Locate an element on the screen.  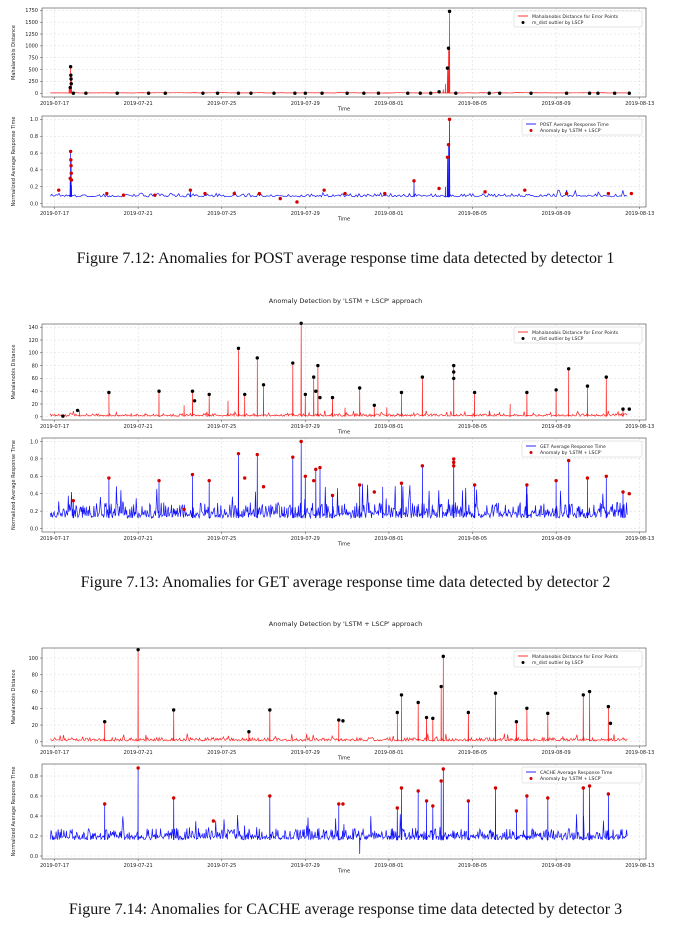
cache-top-outliers is located at coordinates (357, 690).